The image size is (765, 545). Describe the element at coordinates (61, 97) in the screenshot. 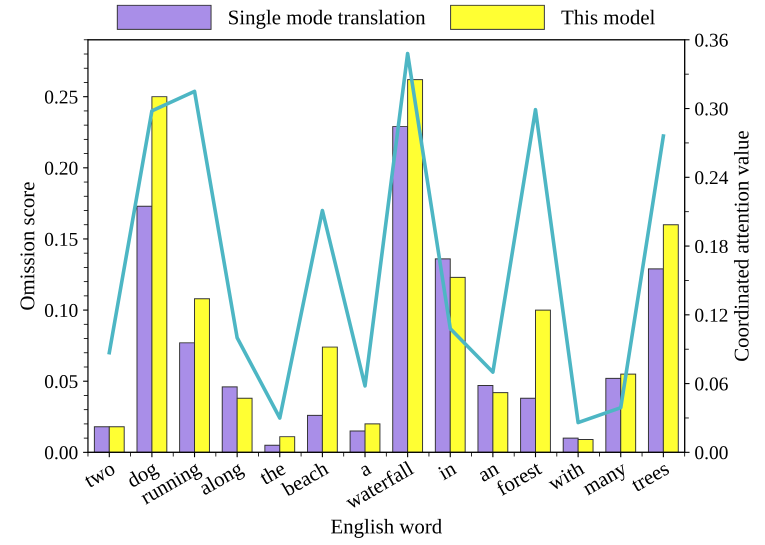

I see `y-tick-label: 0.25` at that location.